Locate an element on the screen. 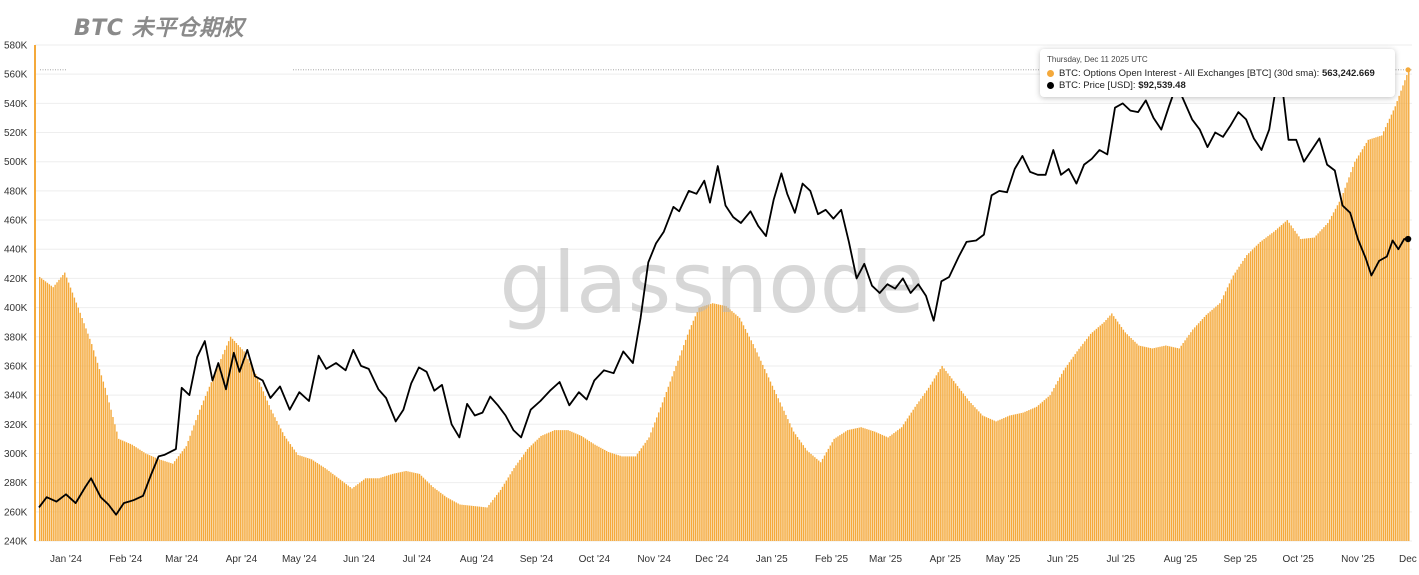 Image resolution: width=1419 pixels, height=575 pixels. y-tick-label: 520K is located at coordinates (16, 133).